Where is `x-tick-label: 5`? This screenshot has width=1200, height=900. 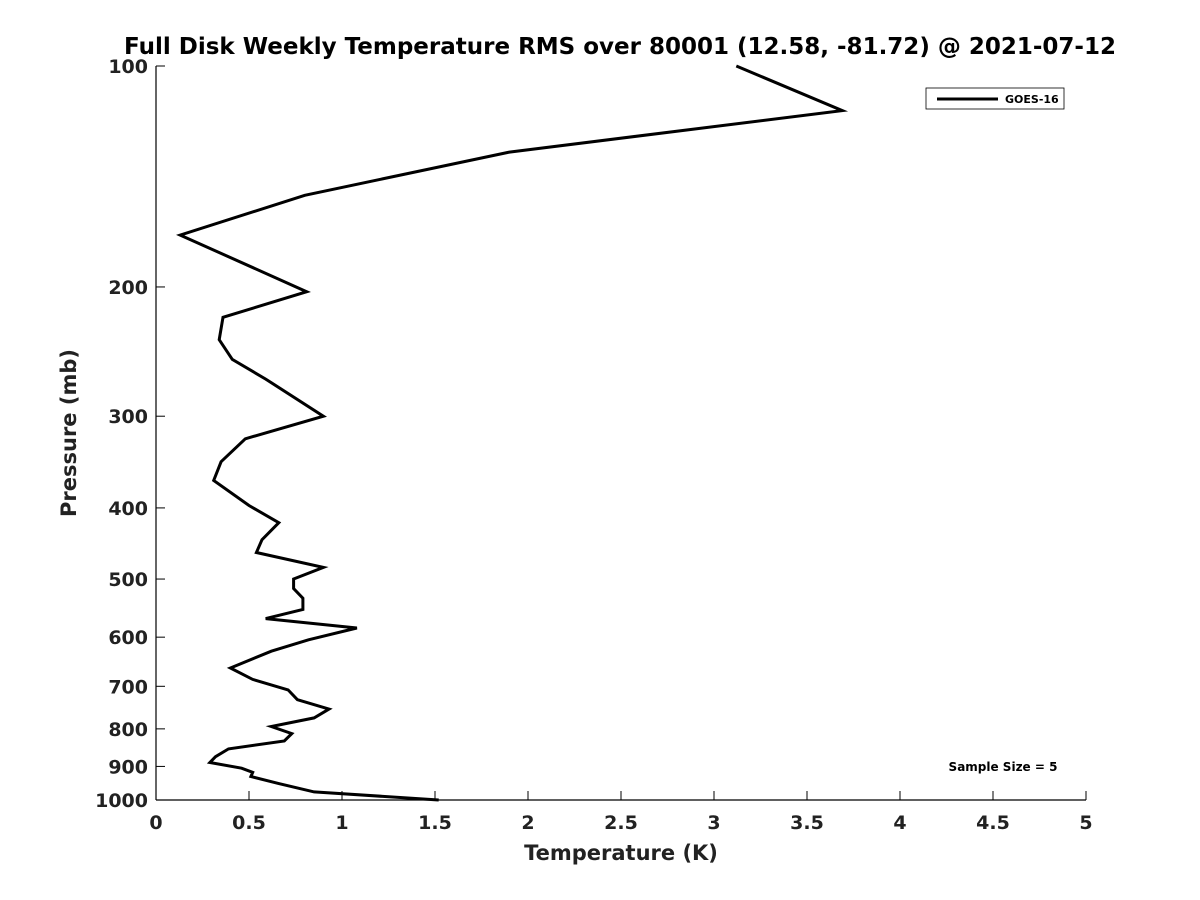
x-tick-label: 5 is located at coordinates (1085, 823).